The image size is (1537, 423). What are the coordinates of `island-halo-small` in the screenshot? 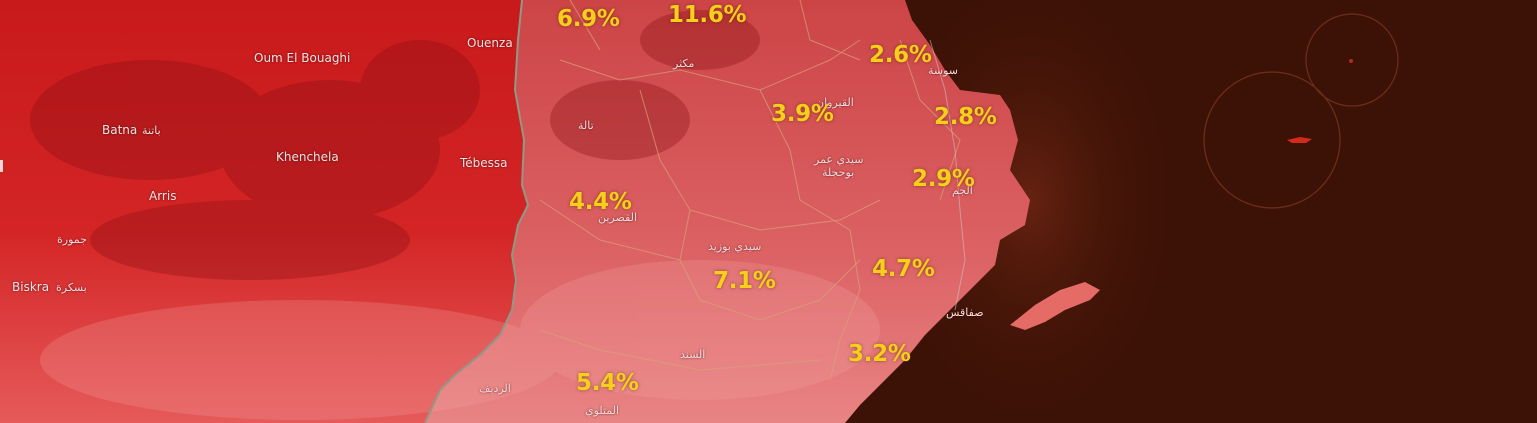 It's located at (1352, 60).